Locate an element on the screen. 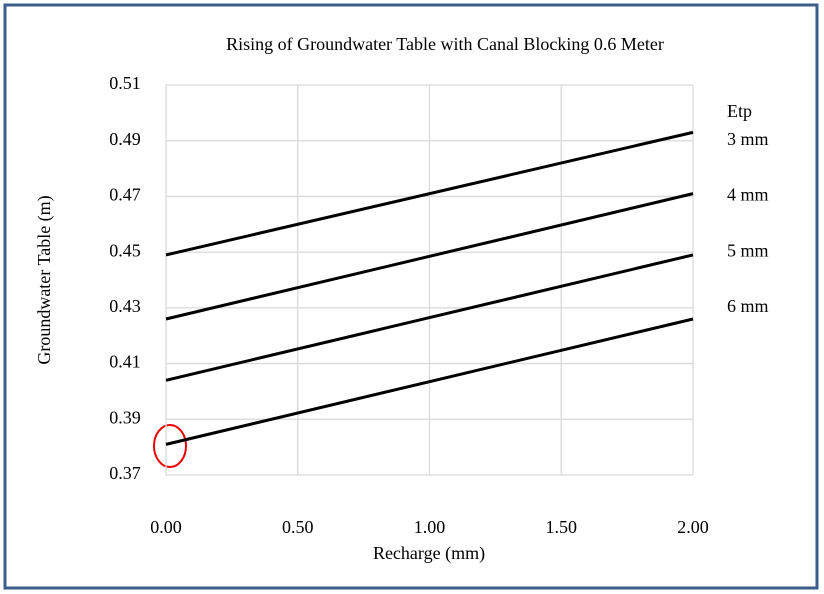  legend-label: 5 mm is located at coordinates (748, 250).